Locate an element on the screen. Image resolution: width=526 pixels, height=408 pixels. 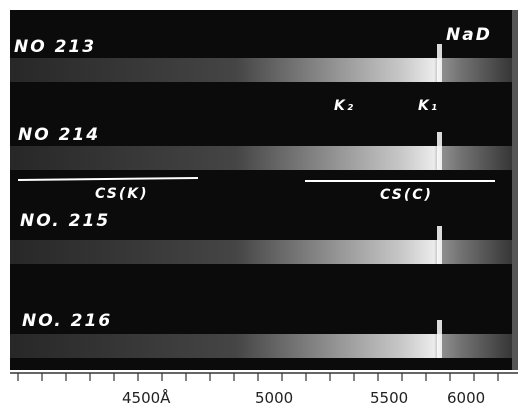
spectrum-label: NO. 215 is located at coordinates (65, 221).